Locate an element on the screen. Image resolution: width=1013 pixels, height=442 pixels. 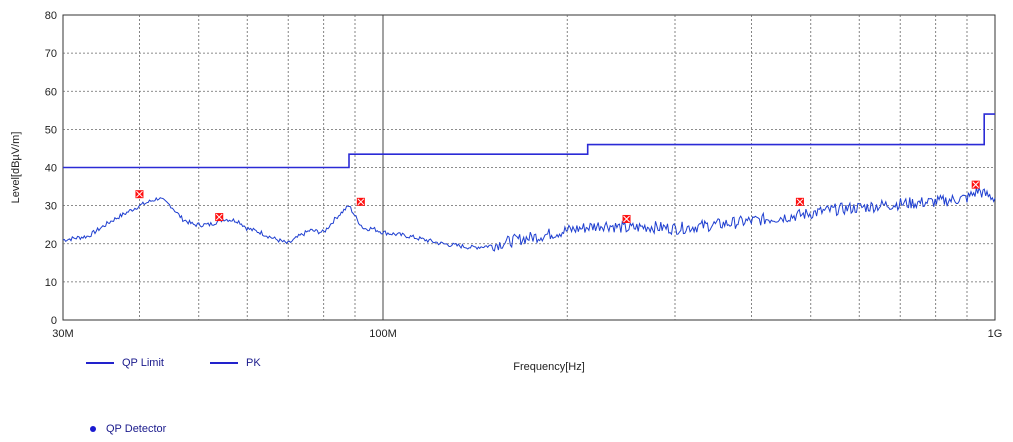
y-tick-label: 50 is located at coordinates (51, 130).